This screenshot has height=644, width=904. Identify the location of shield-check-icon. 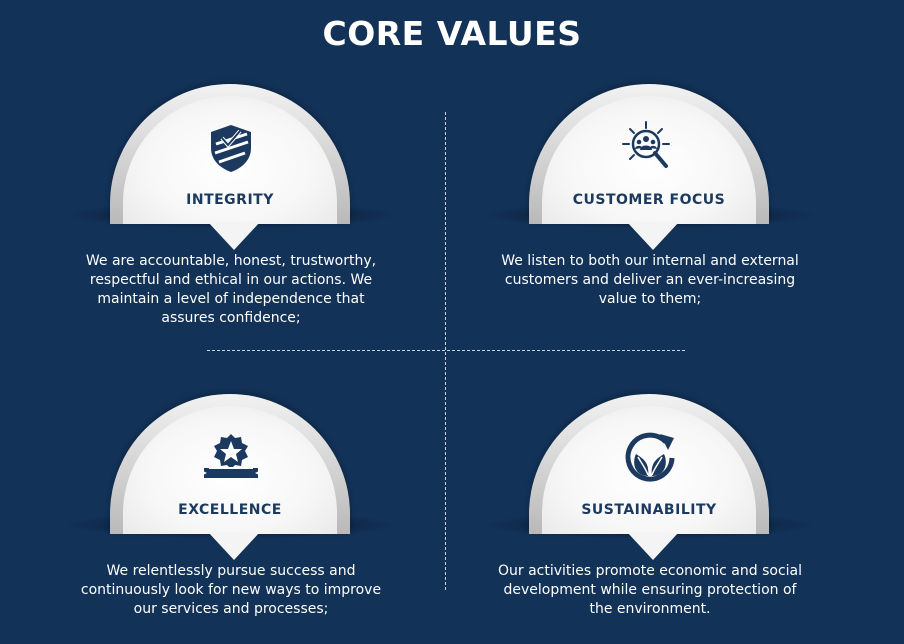
(231, 148).